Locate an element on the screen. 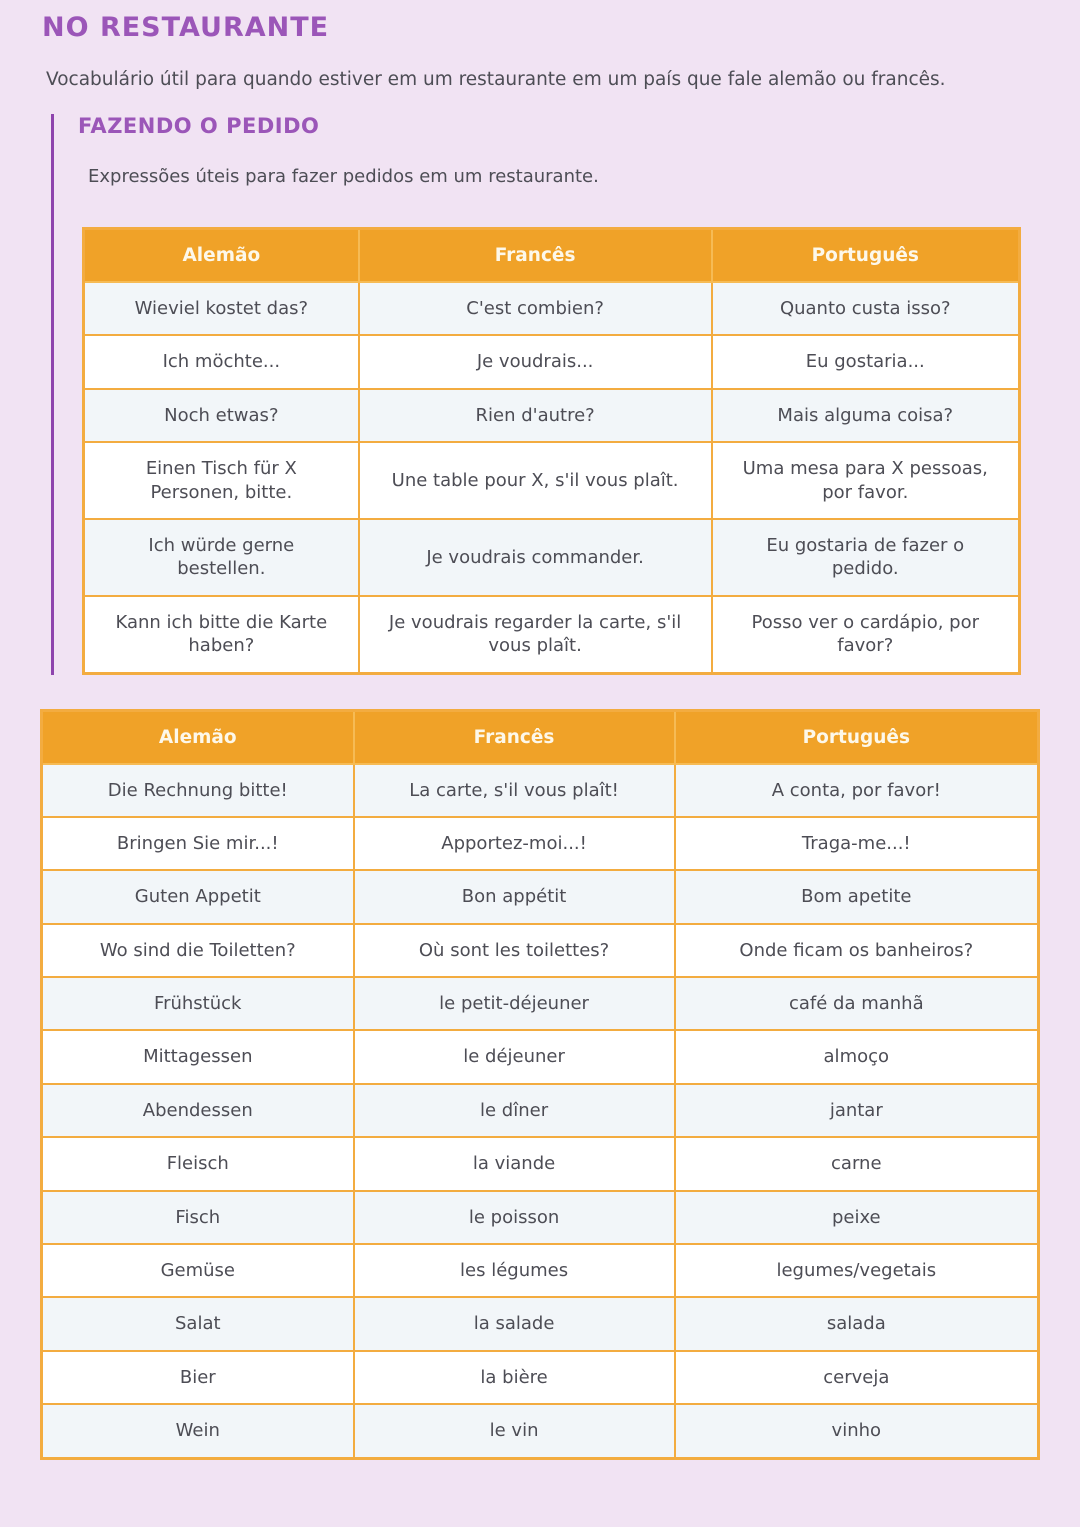 The image size is (1080, 1527). table-cell: Traga-me...! is located at coordinates (856, 843).